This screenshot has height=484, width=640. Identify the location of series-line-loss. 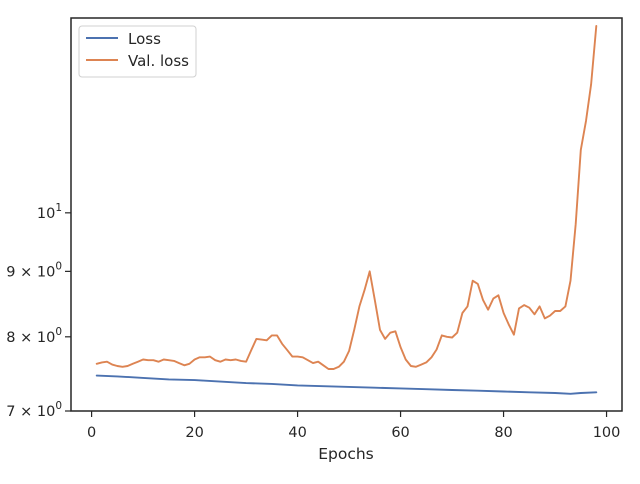
(346, 384).